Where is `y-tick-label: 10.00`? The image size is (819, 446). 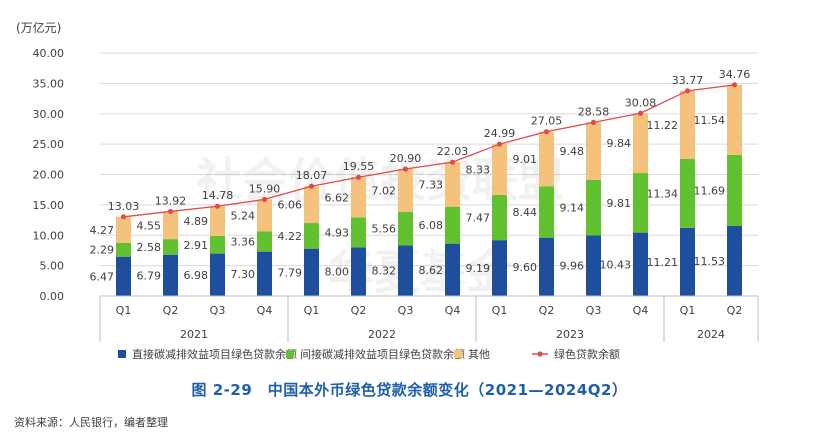 y-tick-label: 10.00 is located at coordinates (49, 235).